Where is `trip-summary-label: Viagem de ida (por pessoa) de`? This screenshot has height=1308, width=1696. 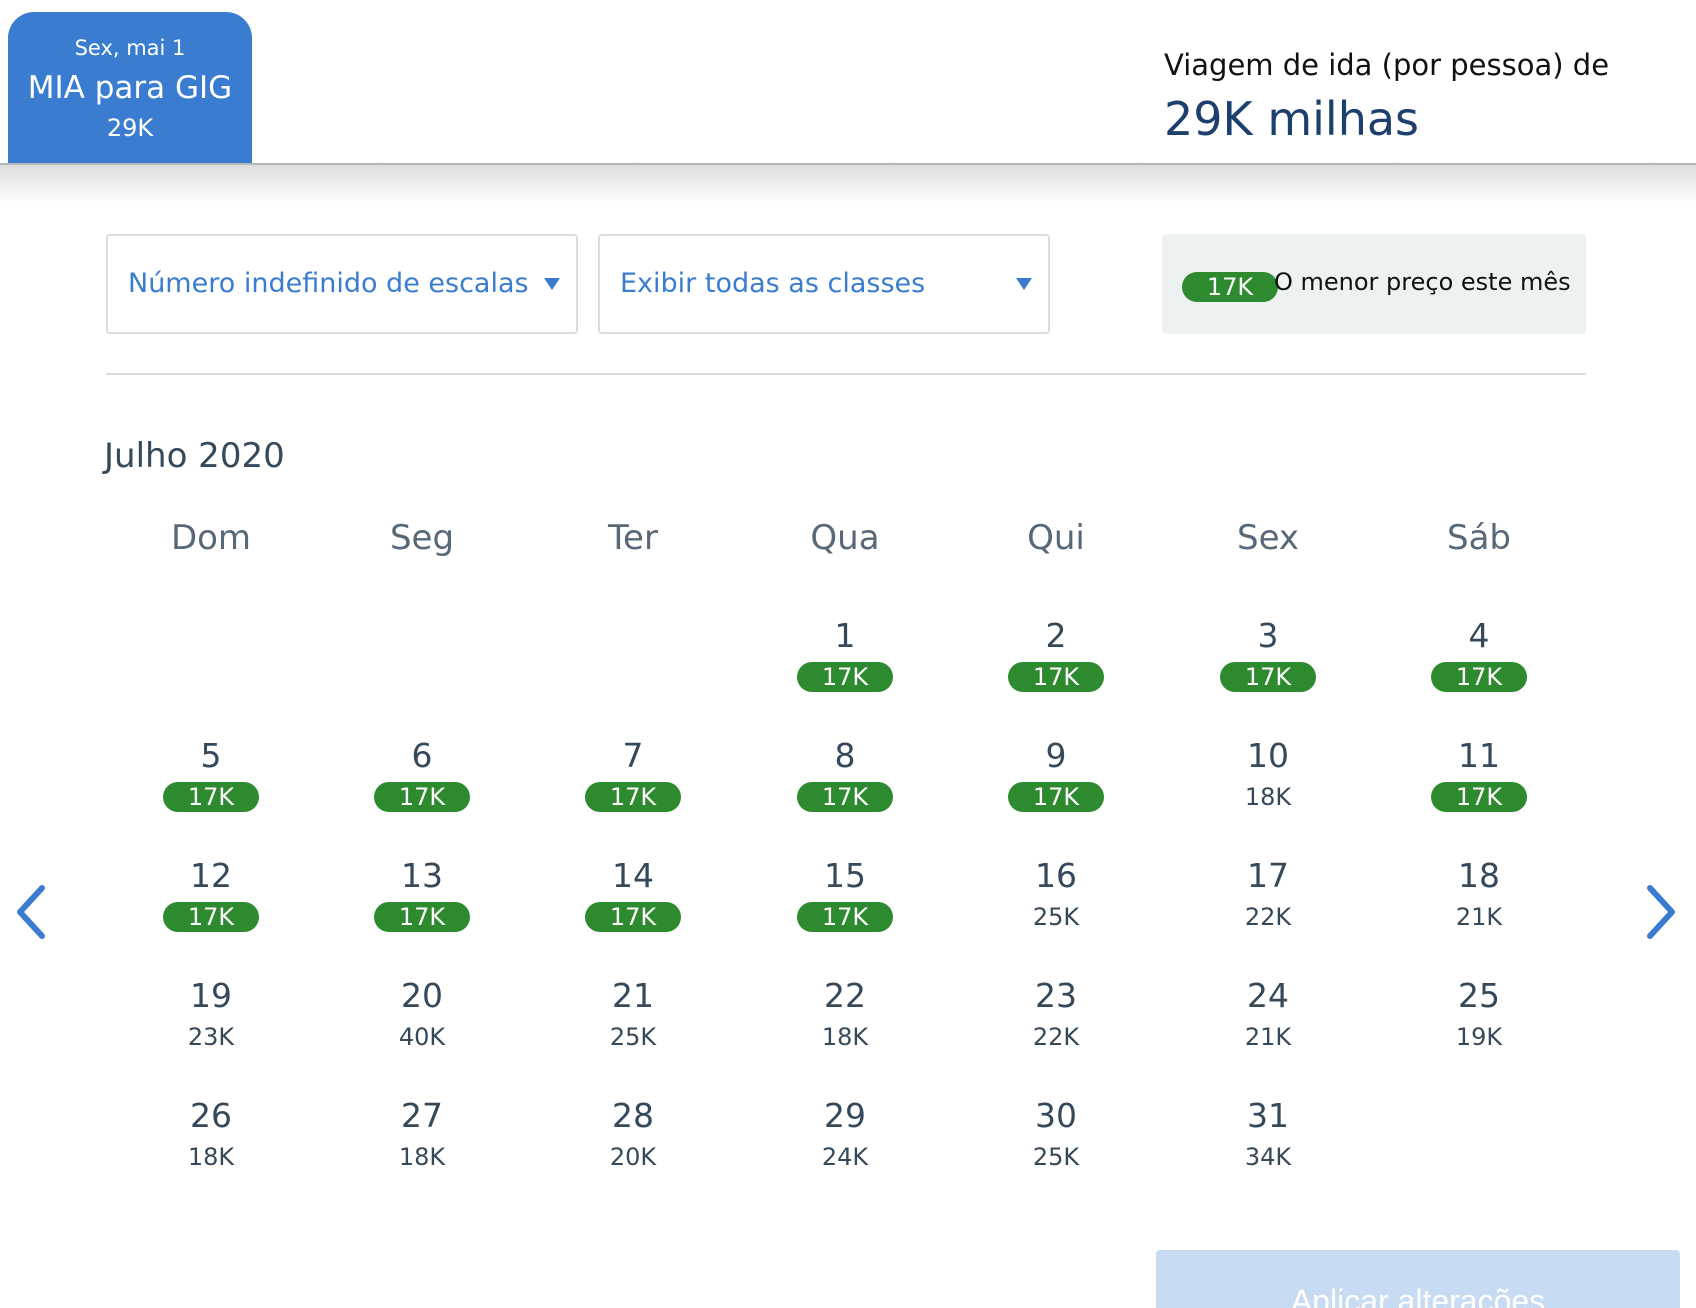 trip-summary-label: Viagem de ida (por pessoa) de is located at coordinates (1387, 65).